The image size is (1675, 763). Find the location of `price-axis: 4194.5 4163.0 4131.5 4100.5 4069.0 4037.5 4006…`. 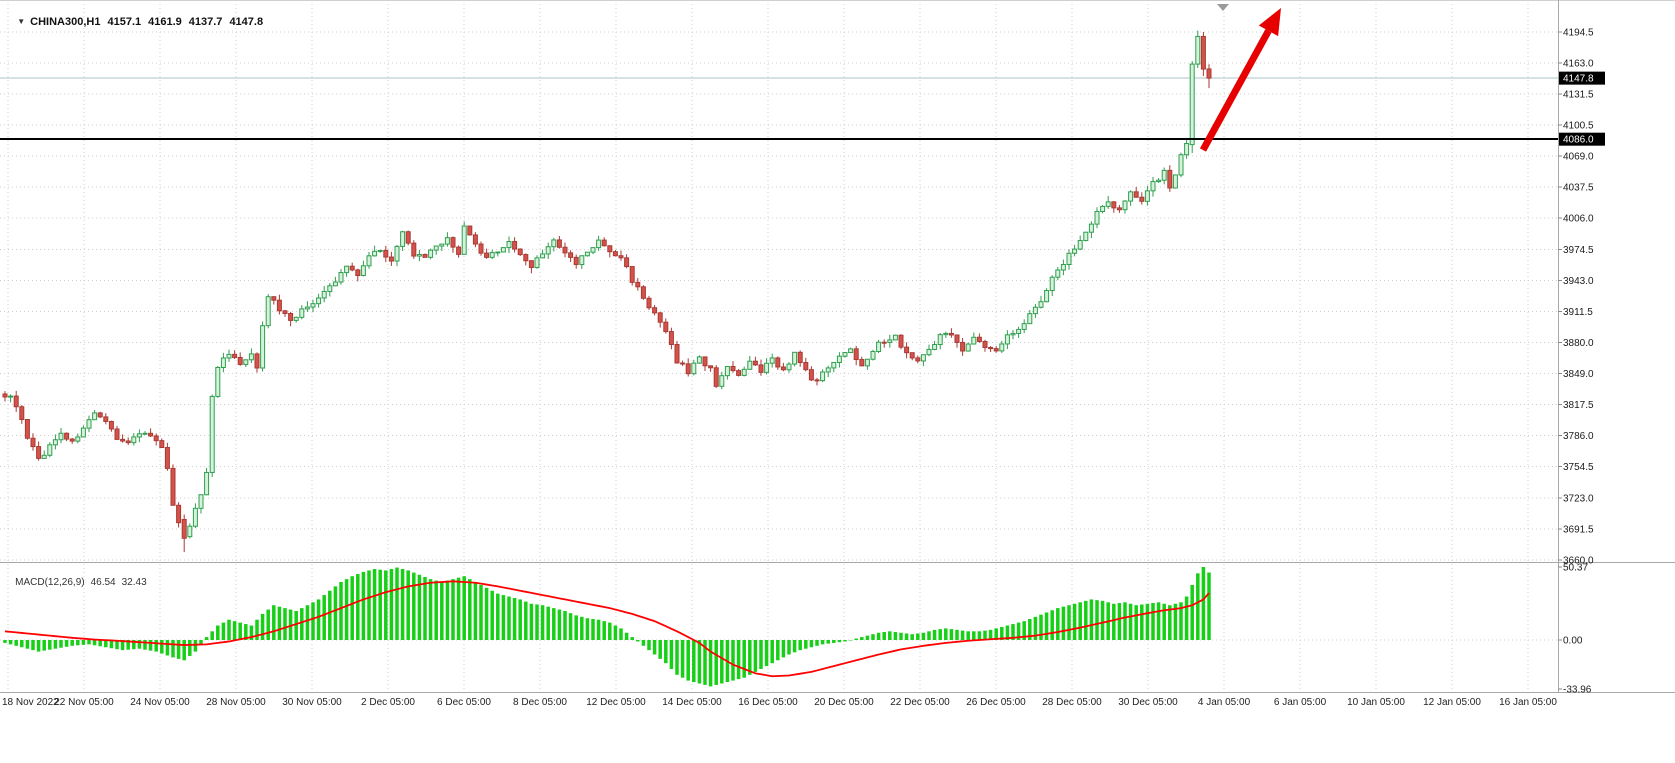

price-axis: 4194.5 4163.0 4131.5 4100.5 4069.0 4037.5 4006… is located at coordinates (1616, 348).